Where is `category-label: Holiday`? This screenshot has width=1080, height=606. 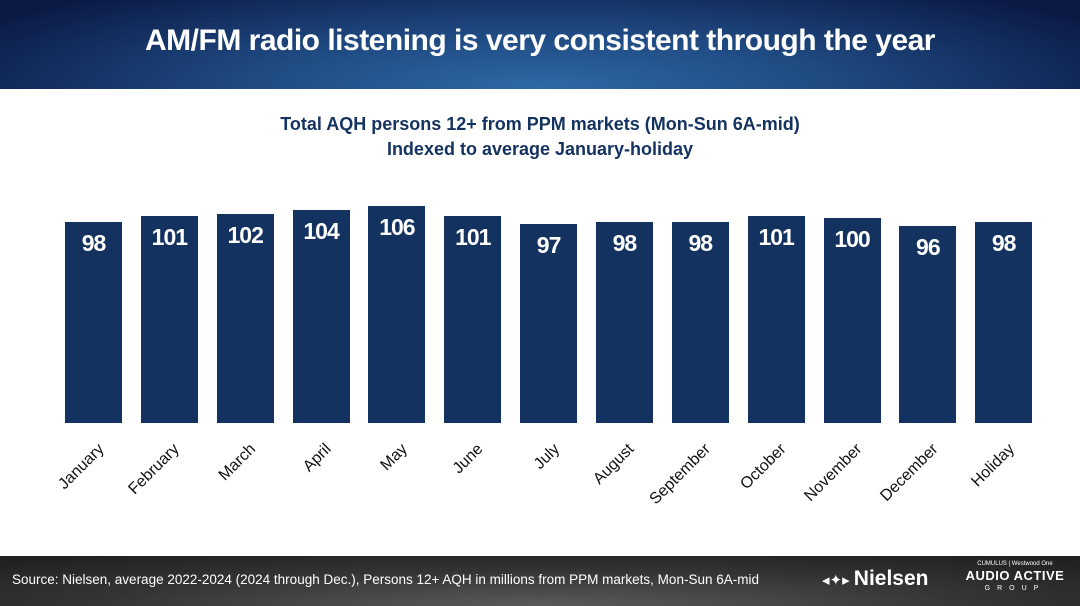
category-label: Holiday is located at coordinates (992, 465).